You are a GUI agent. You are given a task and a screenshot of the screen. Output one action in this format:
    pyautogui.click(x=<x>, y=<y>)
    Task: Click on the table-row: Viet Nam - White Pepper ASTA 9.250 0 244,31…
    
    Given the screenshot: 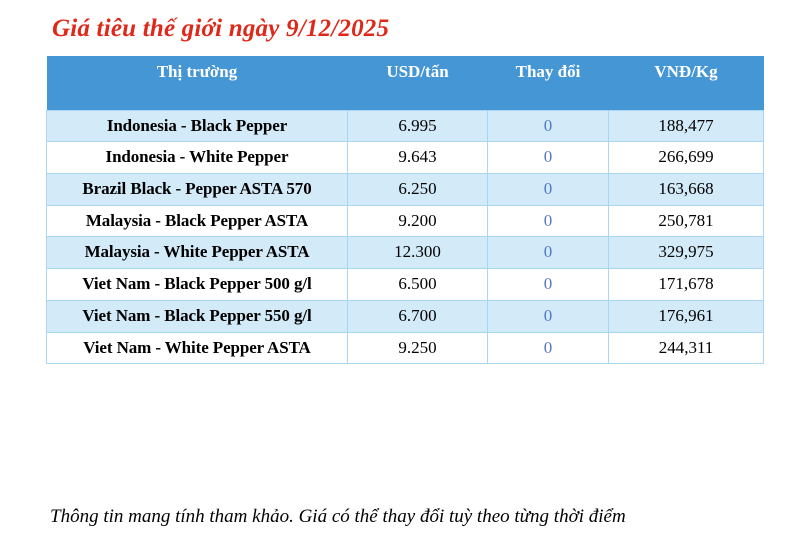 What is the action you would take?
    pyautogui.click(x=405, y=348)
    